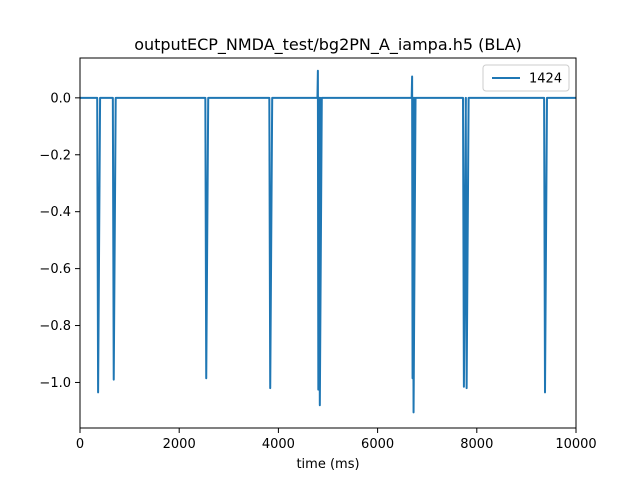  I want to click on y-tick-label: −0.6, so click(55, 269).